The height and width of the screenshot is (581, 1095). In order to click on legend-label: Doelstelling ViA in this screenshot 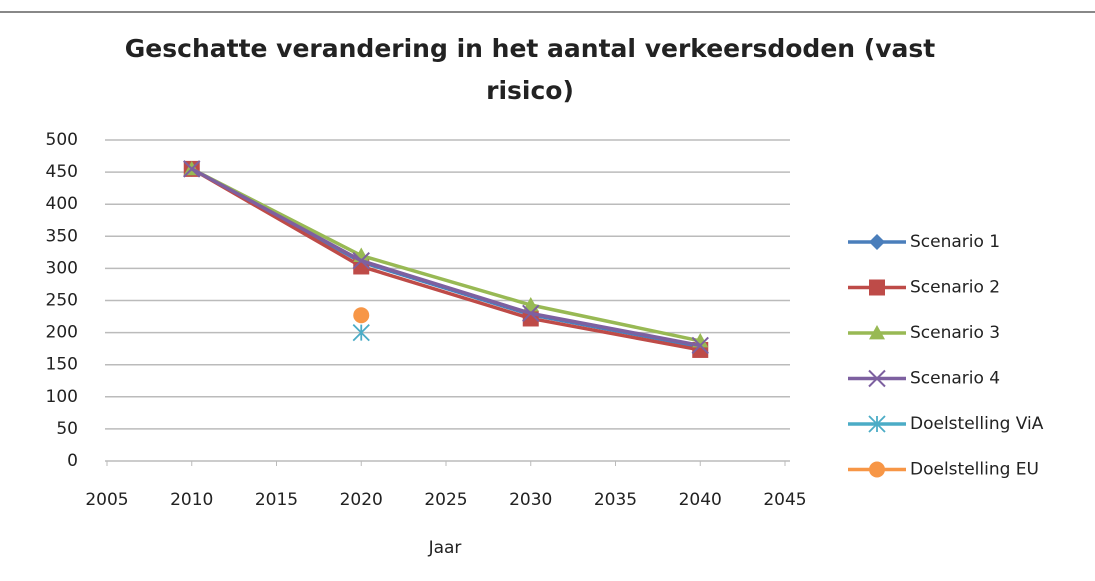, I will do `click(977, 424)`.